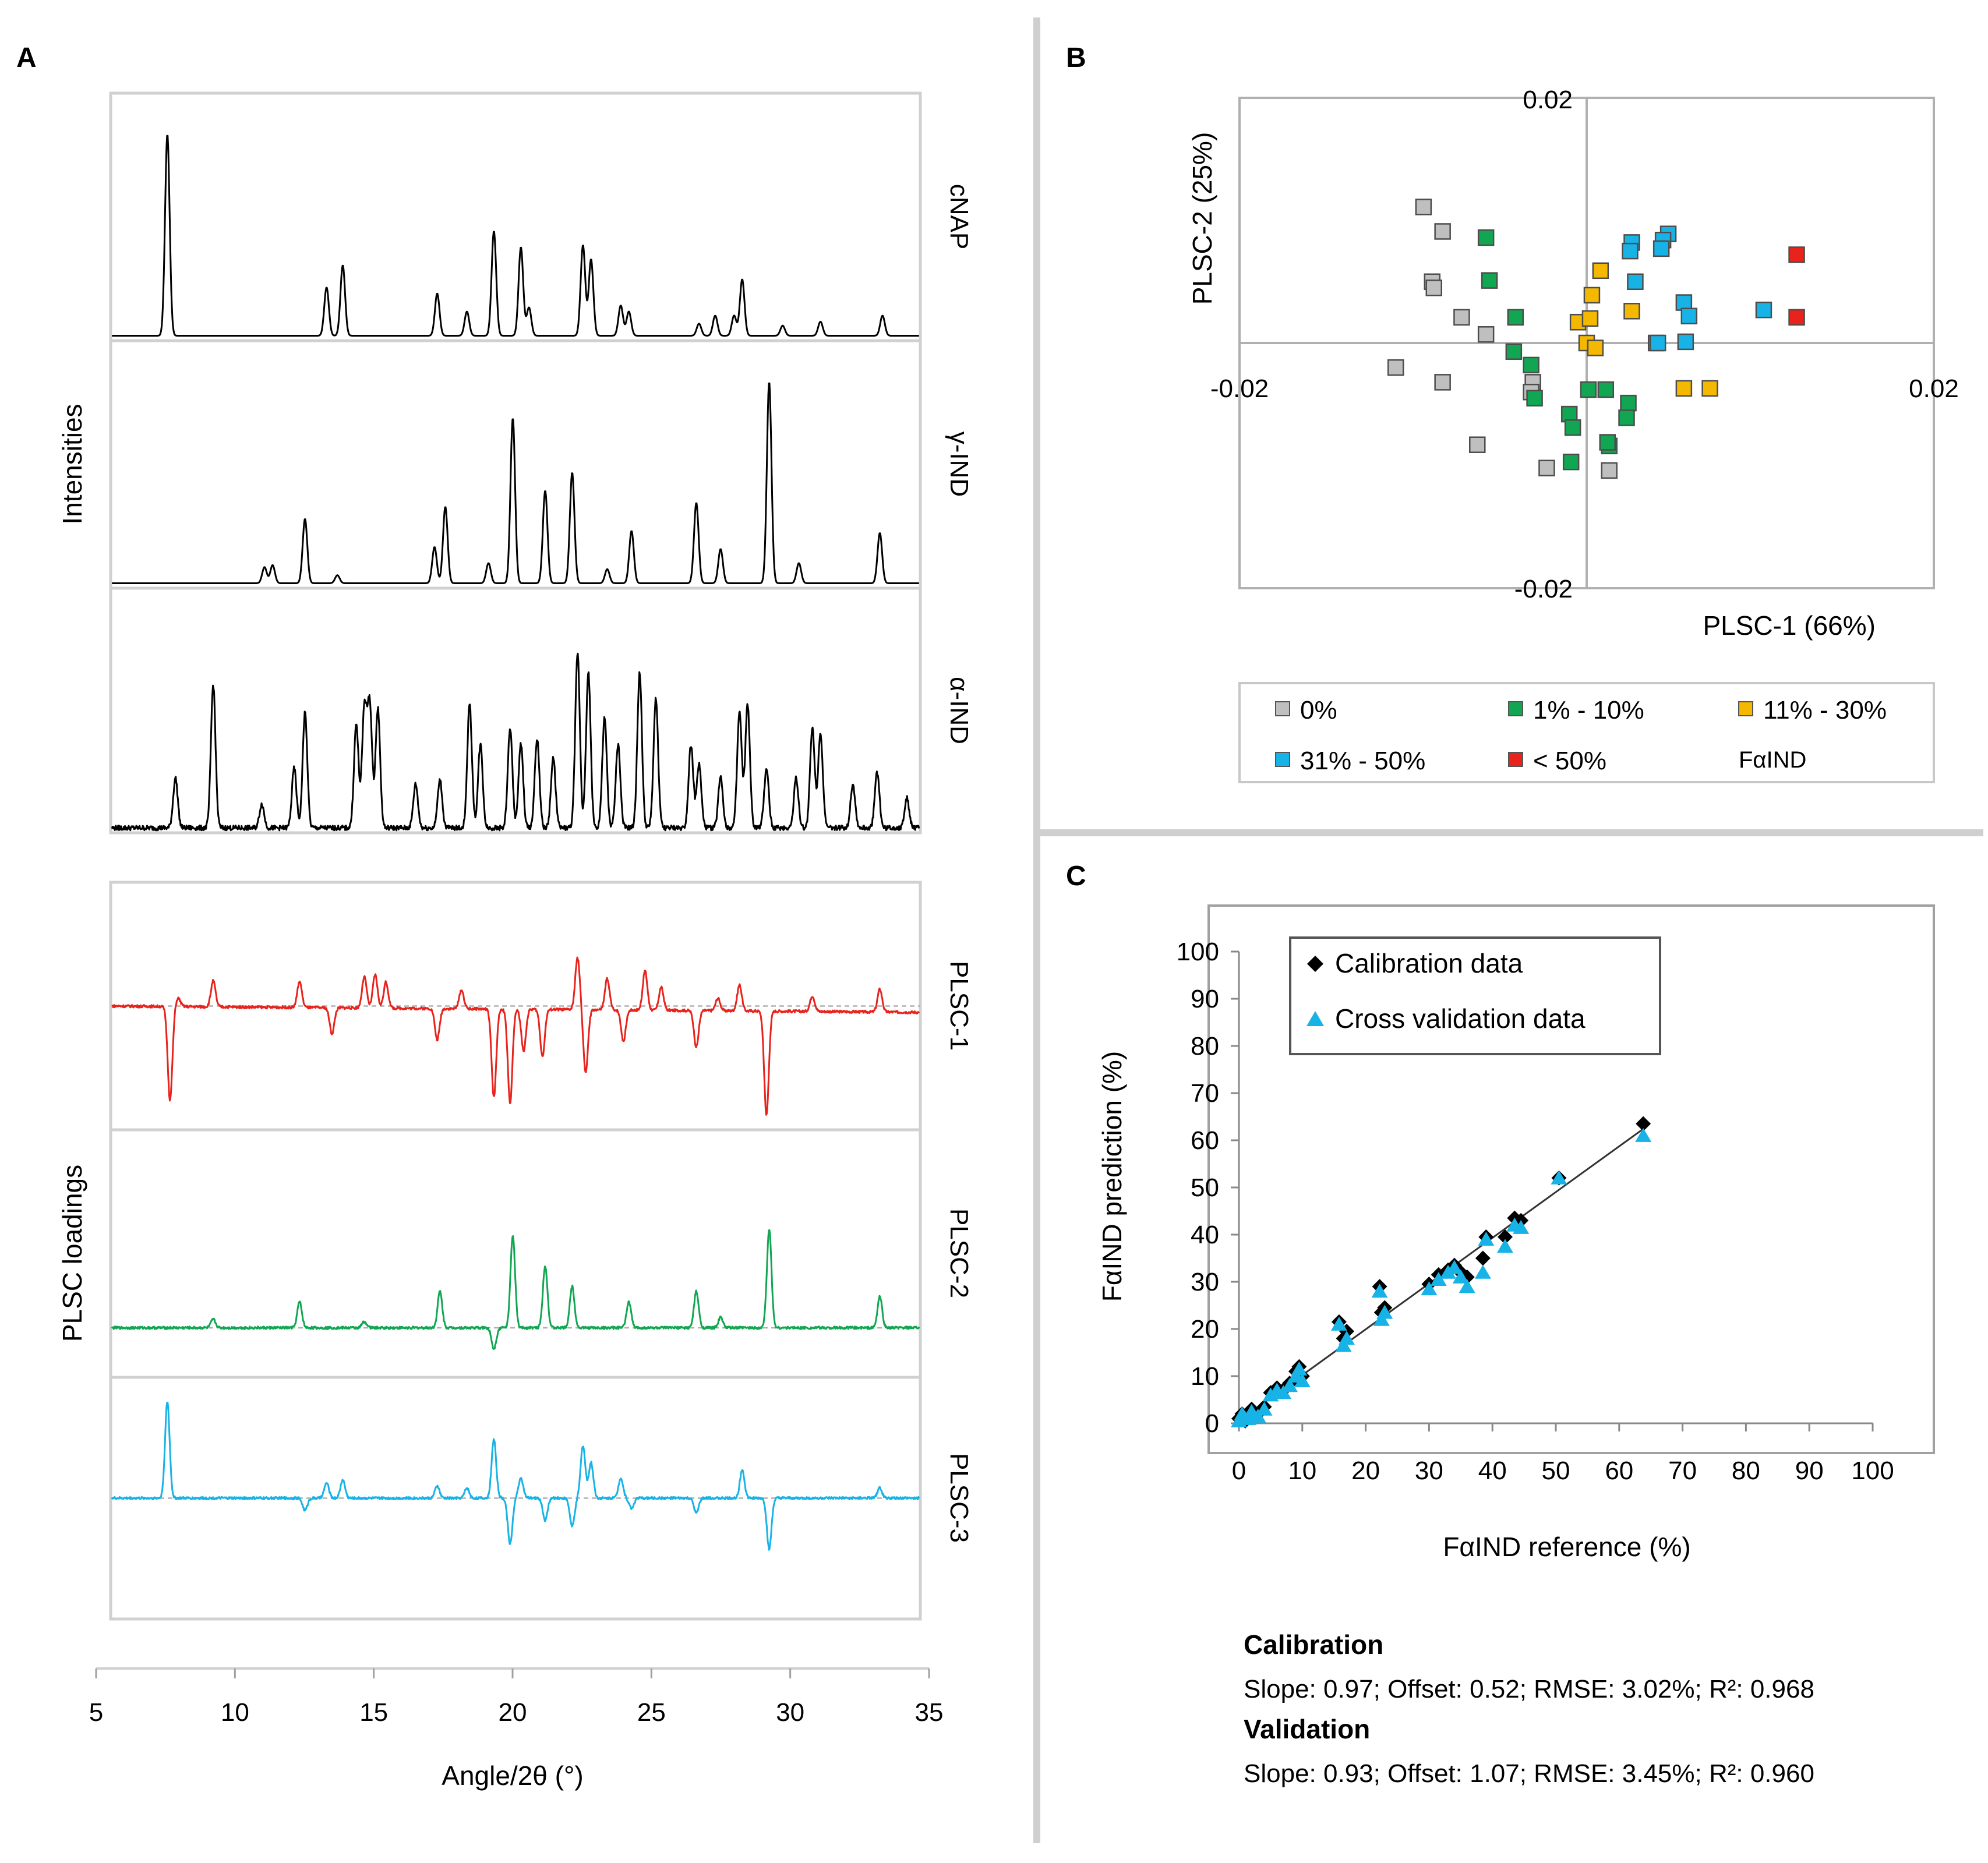 The height and width of the screenshot is (1863, 1988). I want to click on legend-label-cross-validation: Cross validation data, so click(1460, 1019).